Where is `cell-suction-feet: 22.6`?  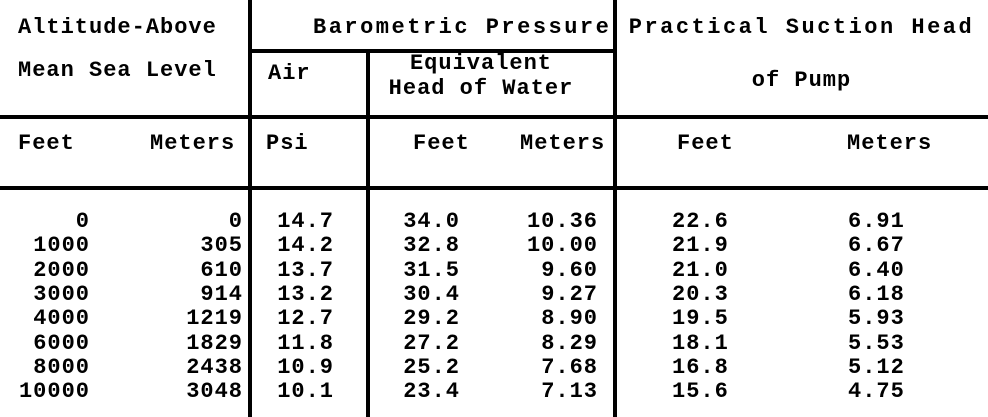 cell-suction-feet: 22.6 is located at coordinates (700, 221).